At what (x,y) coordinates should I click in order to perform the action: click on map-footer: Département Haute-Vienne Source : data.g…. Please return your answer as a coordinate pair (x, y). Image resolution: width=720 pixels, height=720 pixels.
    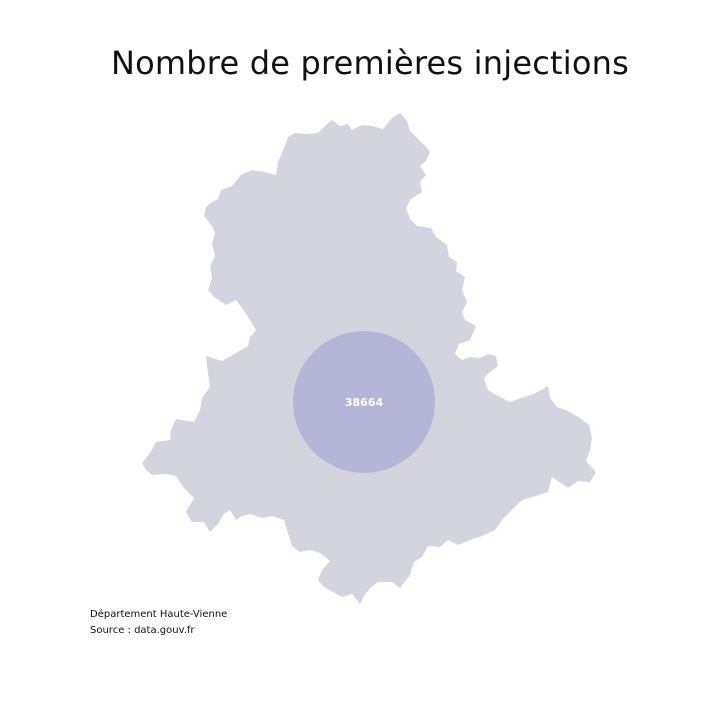
    Looking at the image, I should click on (158, 623).